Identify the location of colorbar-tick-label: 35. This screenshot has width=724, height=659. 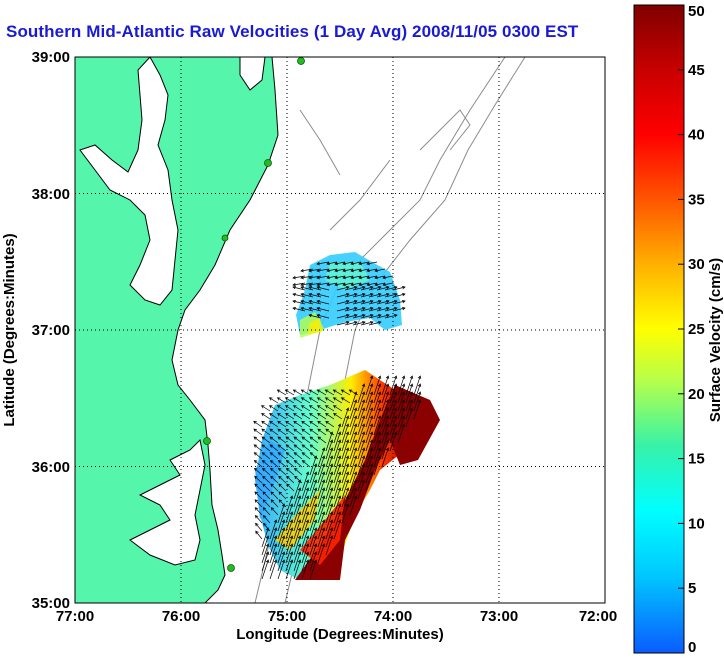
(696, 199).